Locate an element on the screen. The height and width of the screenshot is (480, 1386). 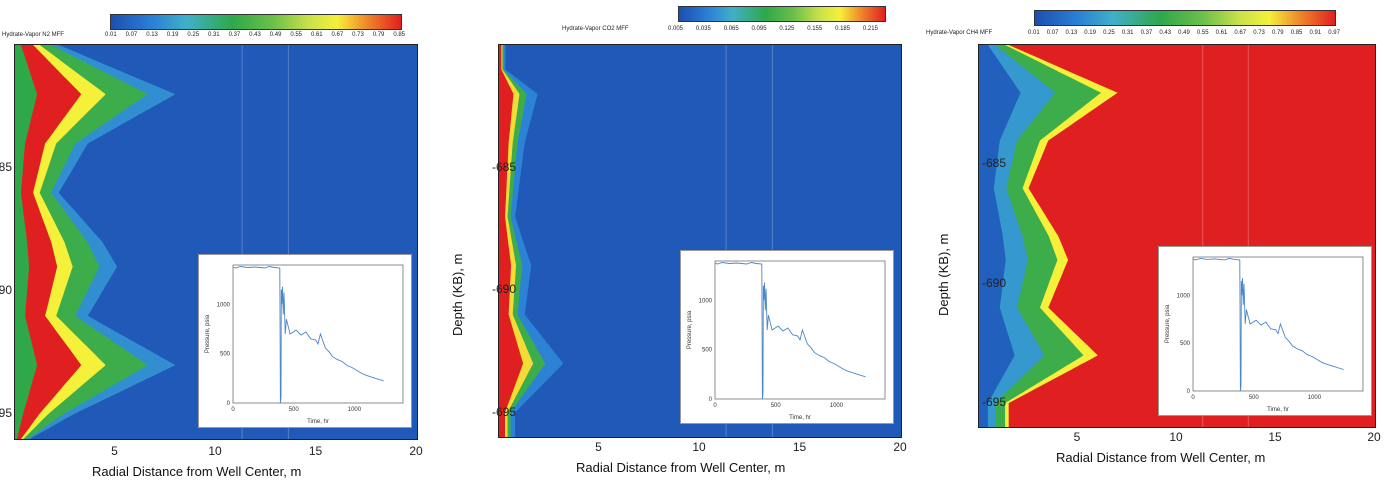
y-axis-label-co2: Depth (KB), m is located at coordinates (457, 294).